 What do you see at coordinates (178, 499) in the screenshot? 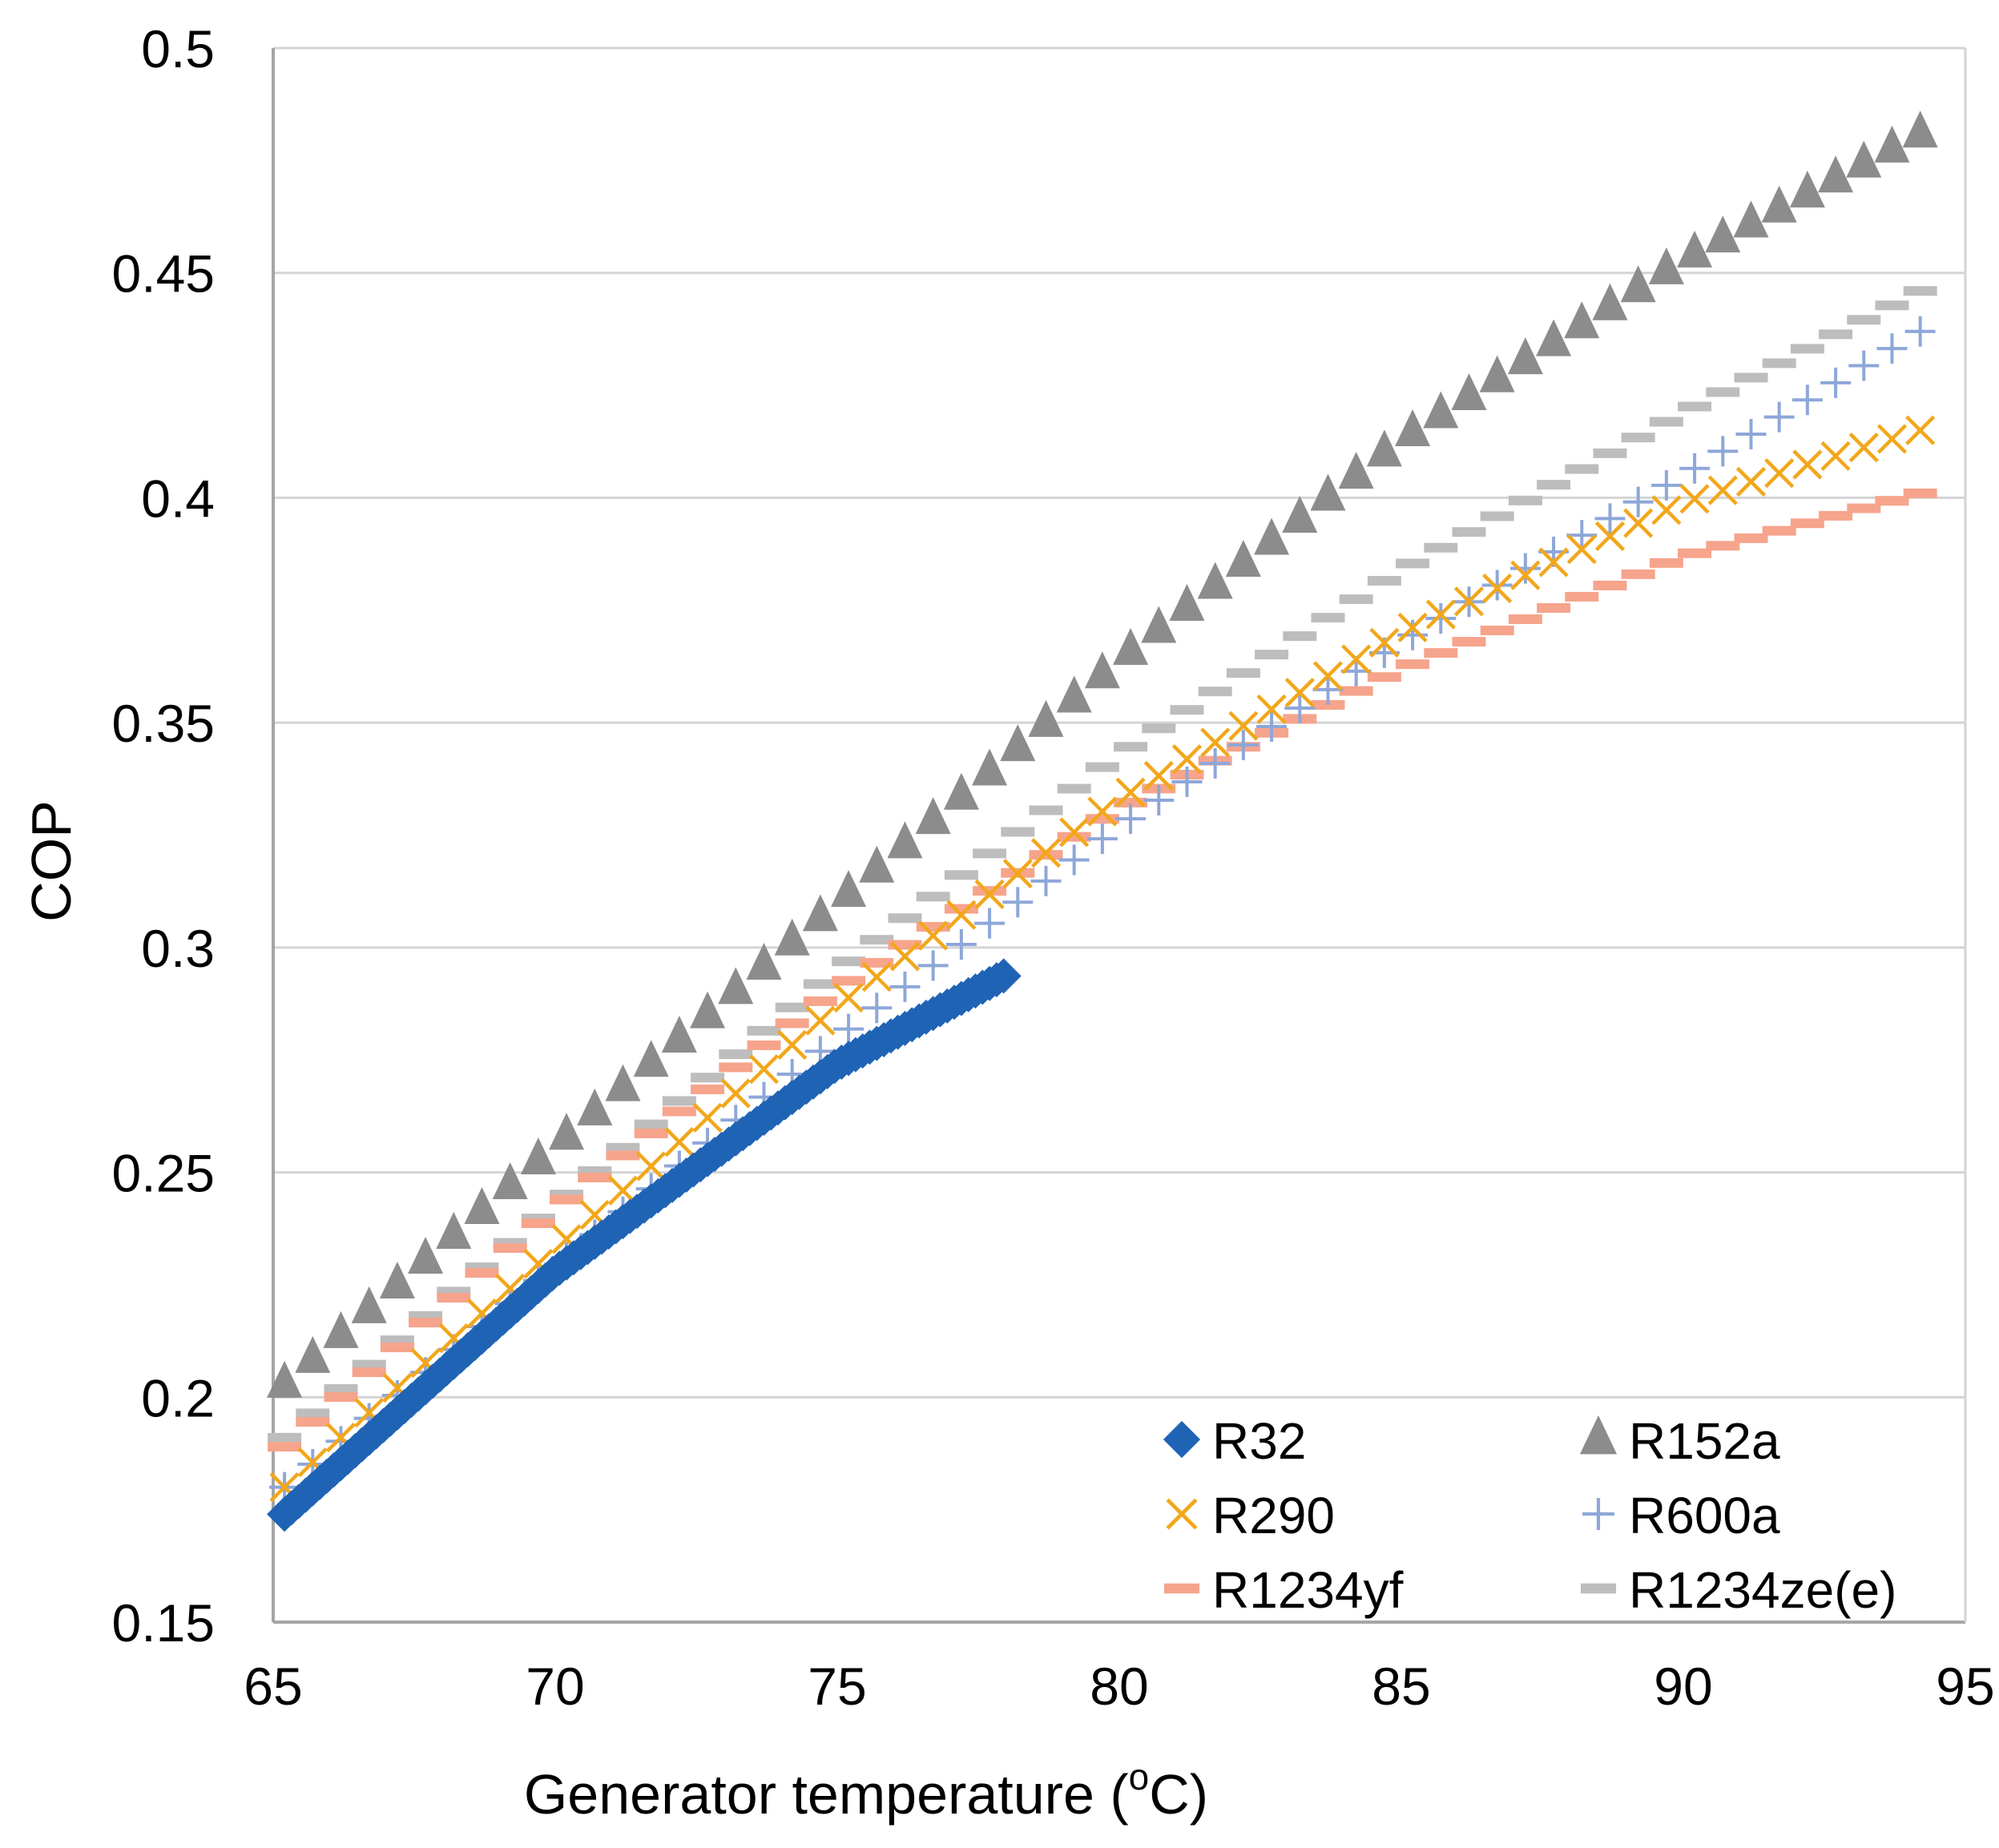
I see `y-tick-label-0.4: 0.4` at bounding box center [178, 499].